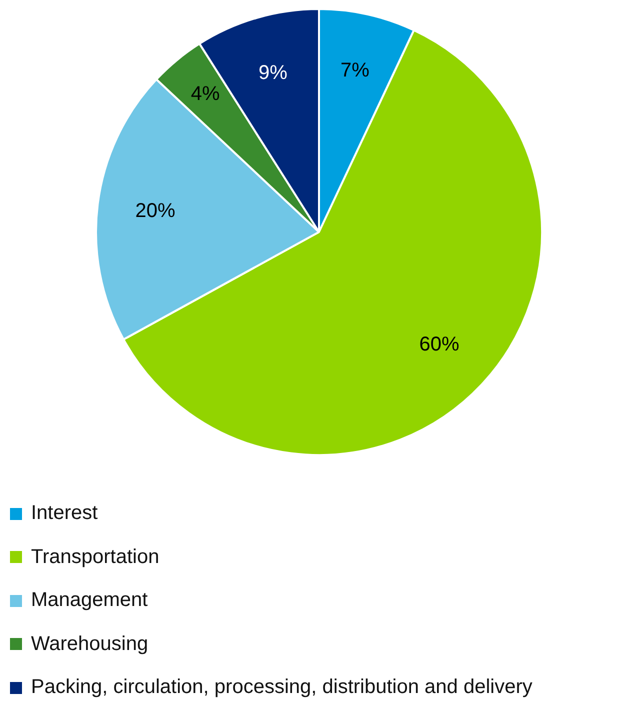 This screenshot has height=704, width=638. What do you see at coordinates (89, 600) in the screenshot?
I see `legend-label: Management` at bounding box center [89, 600].